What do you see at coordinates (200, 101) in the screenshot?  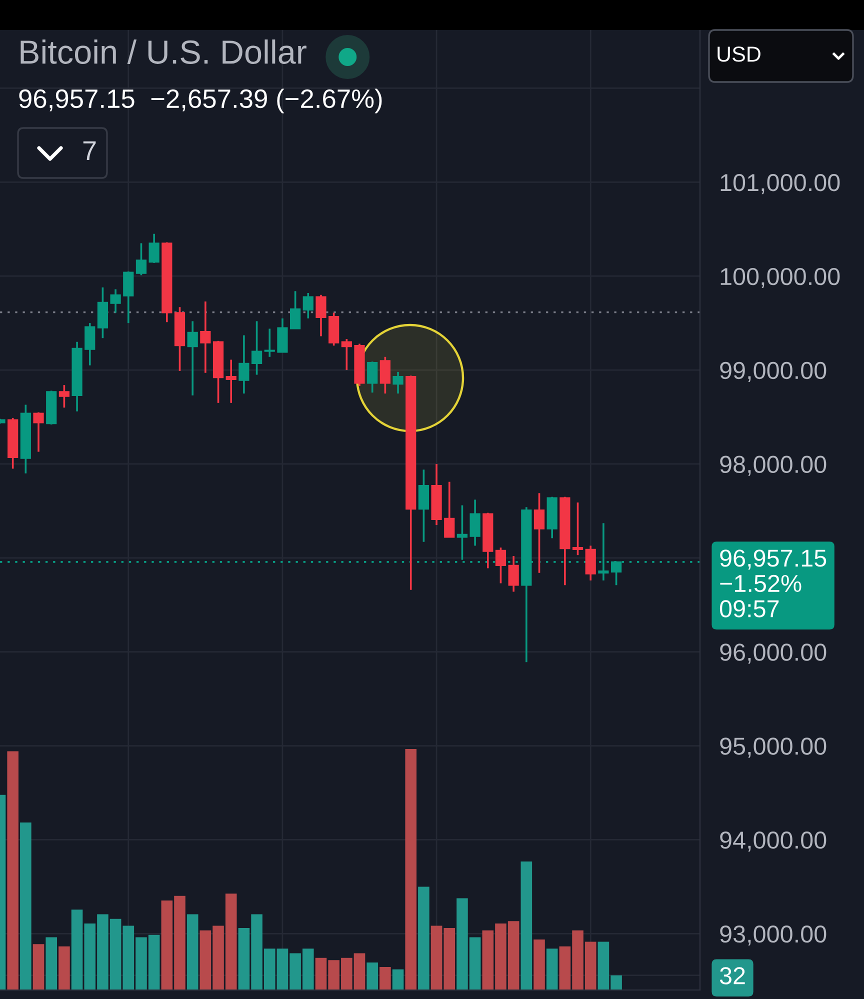 I see `text: 96,957.15 −2,657.39 (−2.67%)` at bounding box center [200, 101].